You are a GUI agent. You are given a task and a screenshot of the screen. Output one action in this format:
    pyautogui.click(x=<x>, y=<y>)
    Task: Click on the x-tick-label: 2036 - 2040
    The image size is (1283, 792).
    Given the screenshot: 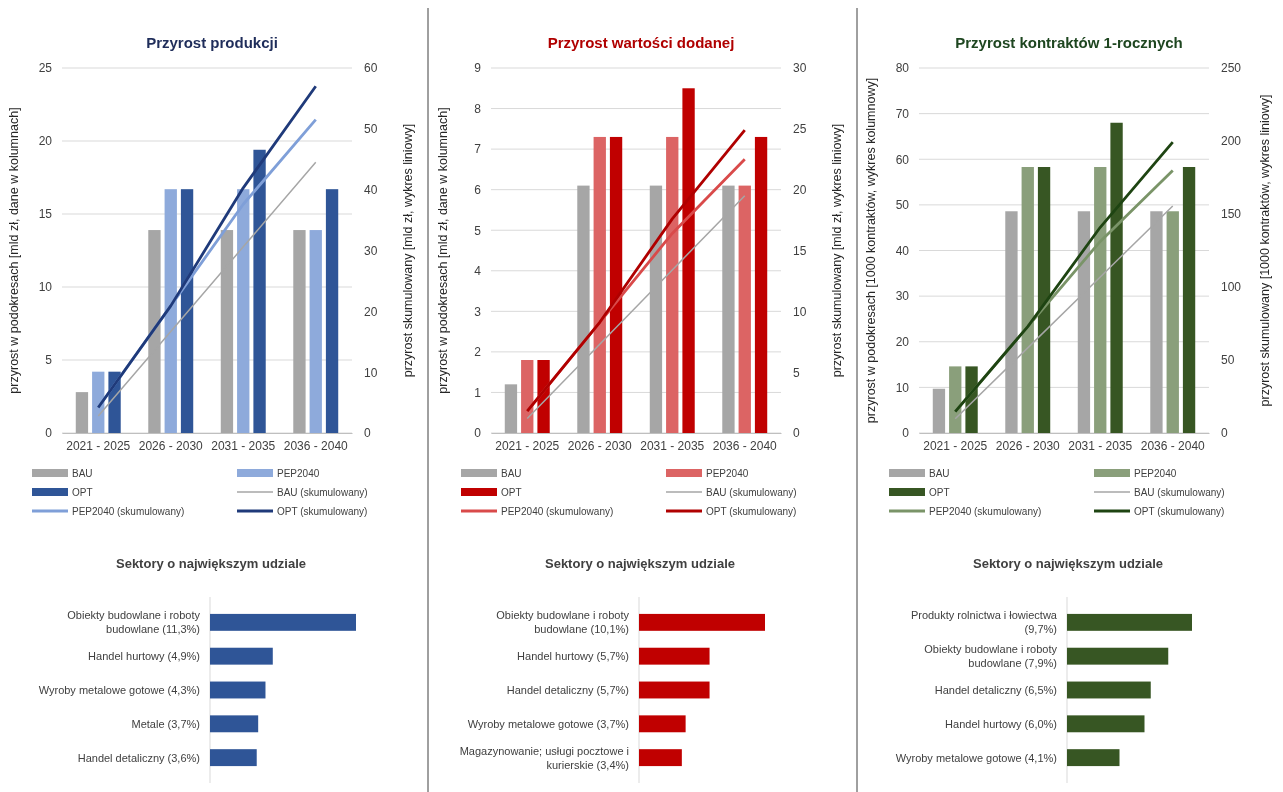 What is the action you would take?
    pyautogui.click(x=745, y=445)
    